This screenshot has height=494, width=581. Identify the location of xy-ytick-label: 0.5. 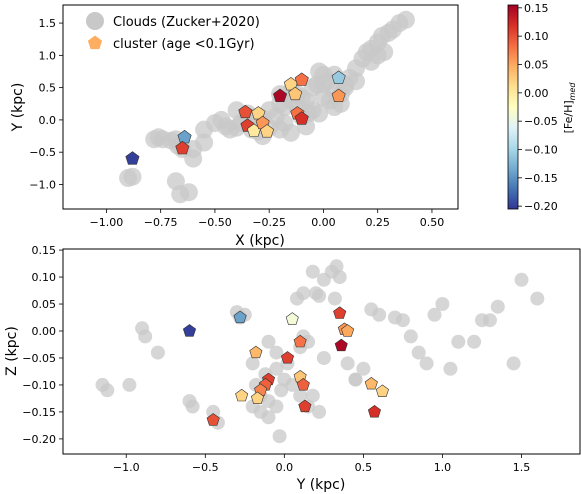
(48, 88).